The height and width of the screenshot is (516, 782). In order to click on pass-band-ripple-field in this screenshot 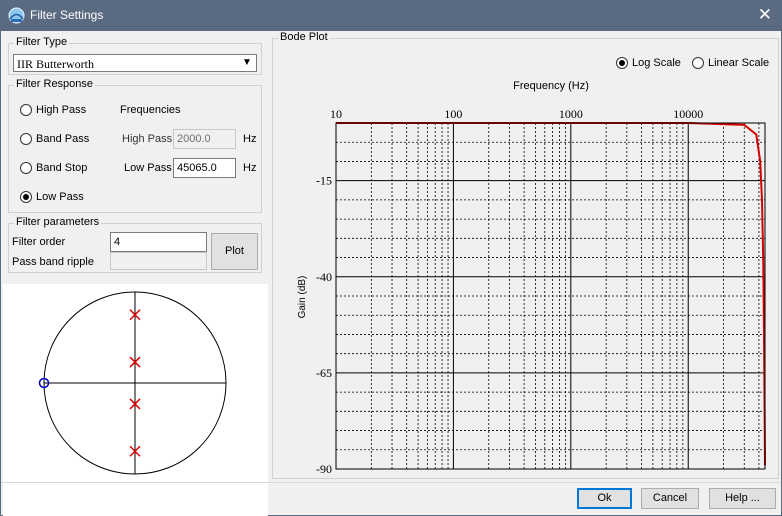, I will do `click(158, 261)`.